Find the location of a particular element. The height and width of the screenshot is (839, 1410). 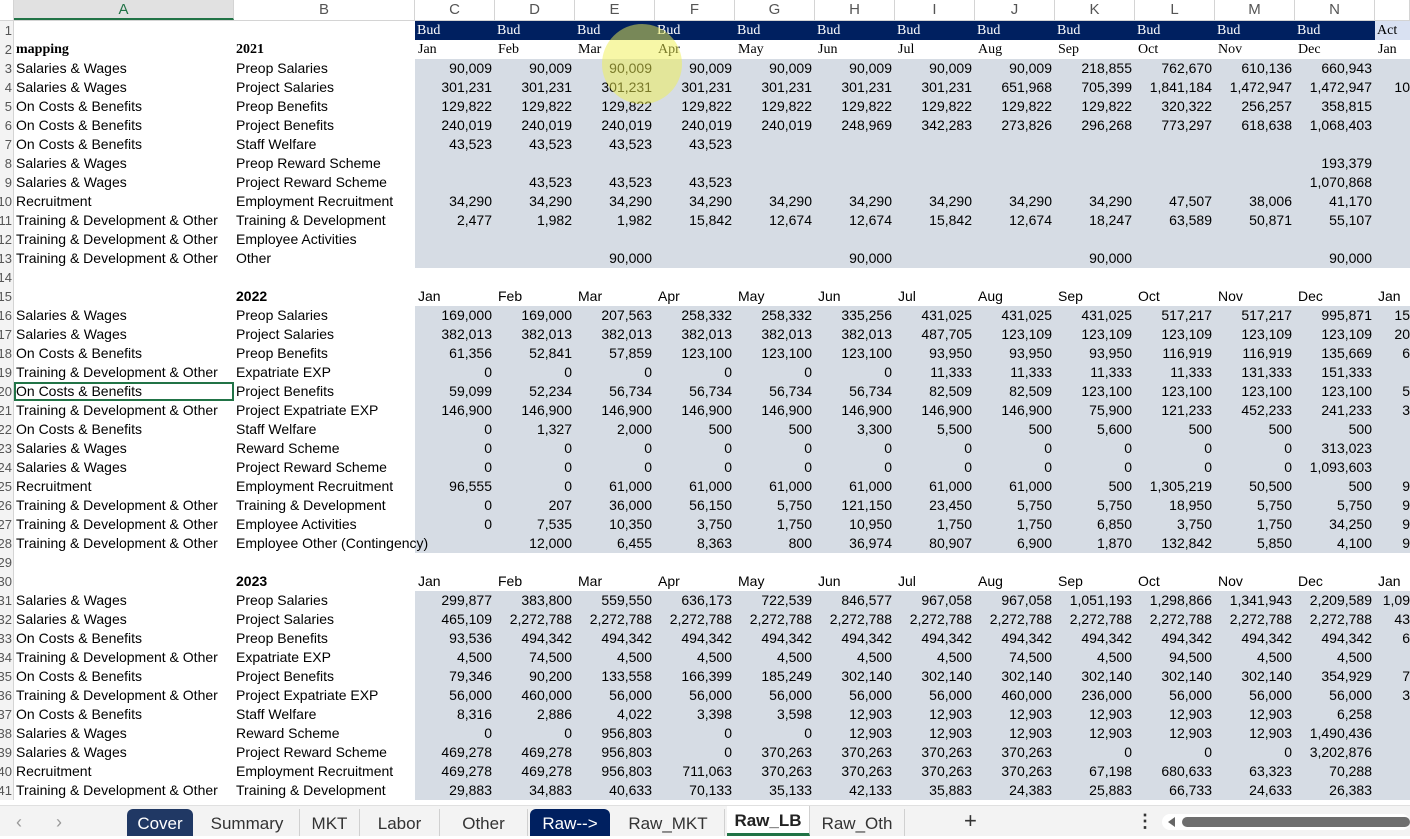

value-cell-n: Dec is located at coordinates (1309, 49).